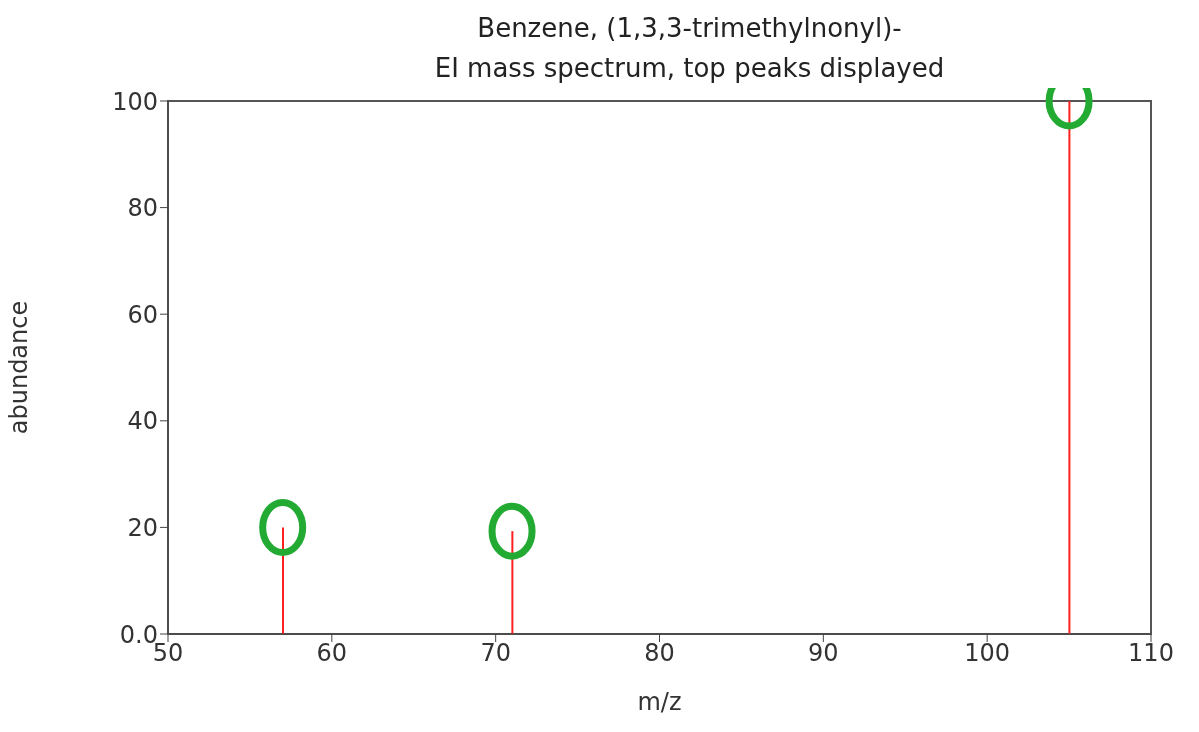 The height and width of the screenshot is (732, 1199). What do you see at coordinates (659, 702) in the screenshot?
I see `x-axis-title: m/z` at bounding box center [659, 702].